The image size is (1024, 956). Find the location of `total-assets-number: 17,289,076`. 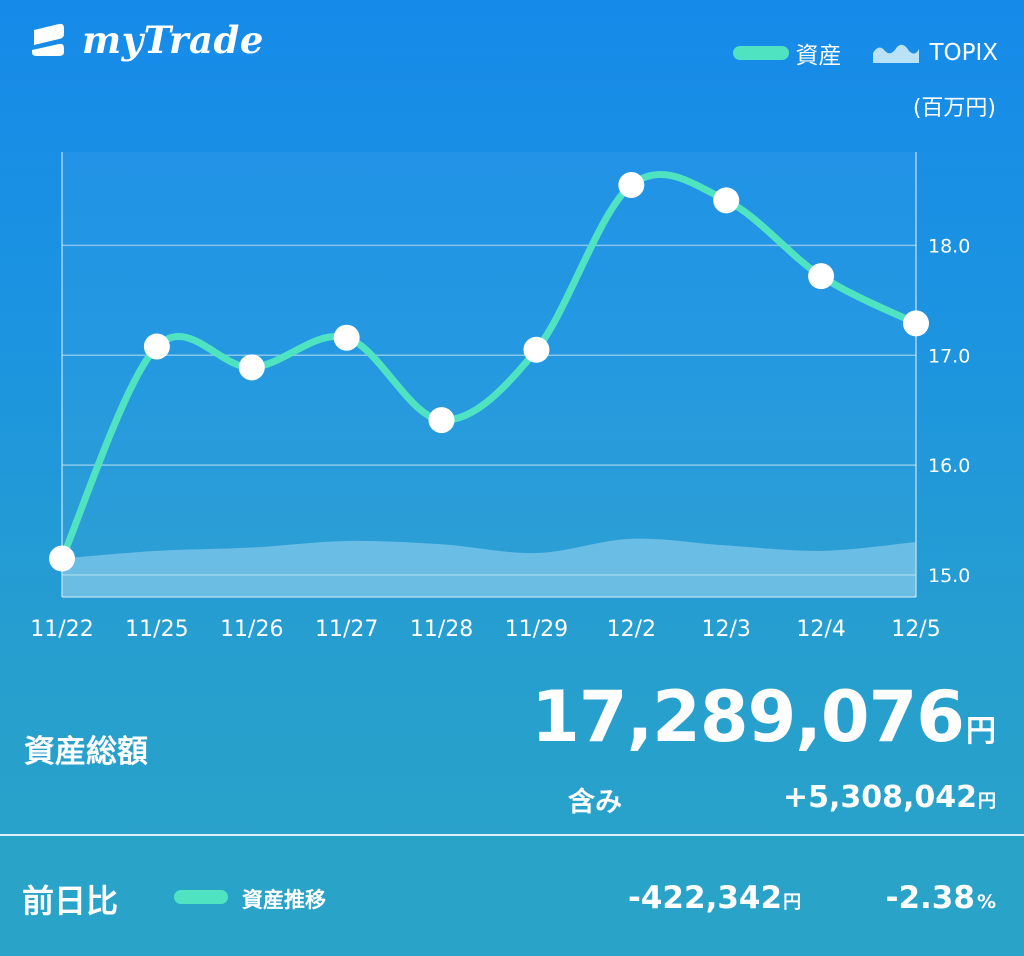

total-assets-number: 17,289,076 is located at coordinates (748, 717).